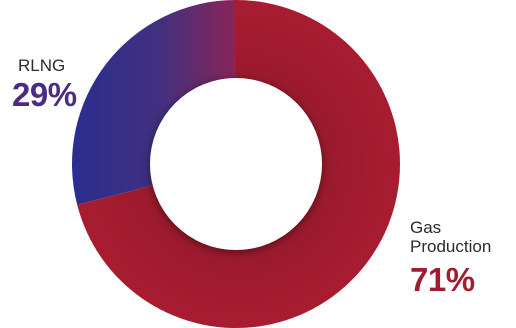 This screenshot has height=328, width=516. Describe the element at coordinates (42, 65) in the screenshot. I see `rlng-label-name: RLNG` at that location.